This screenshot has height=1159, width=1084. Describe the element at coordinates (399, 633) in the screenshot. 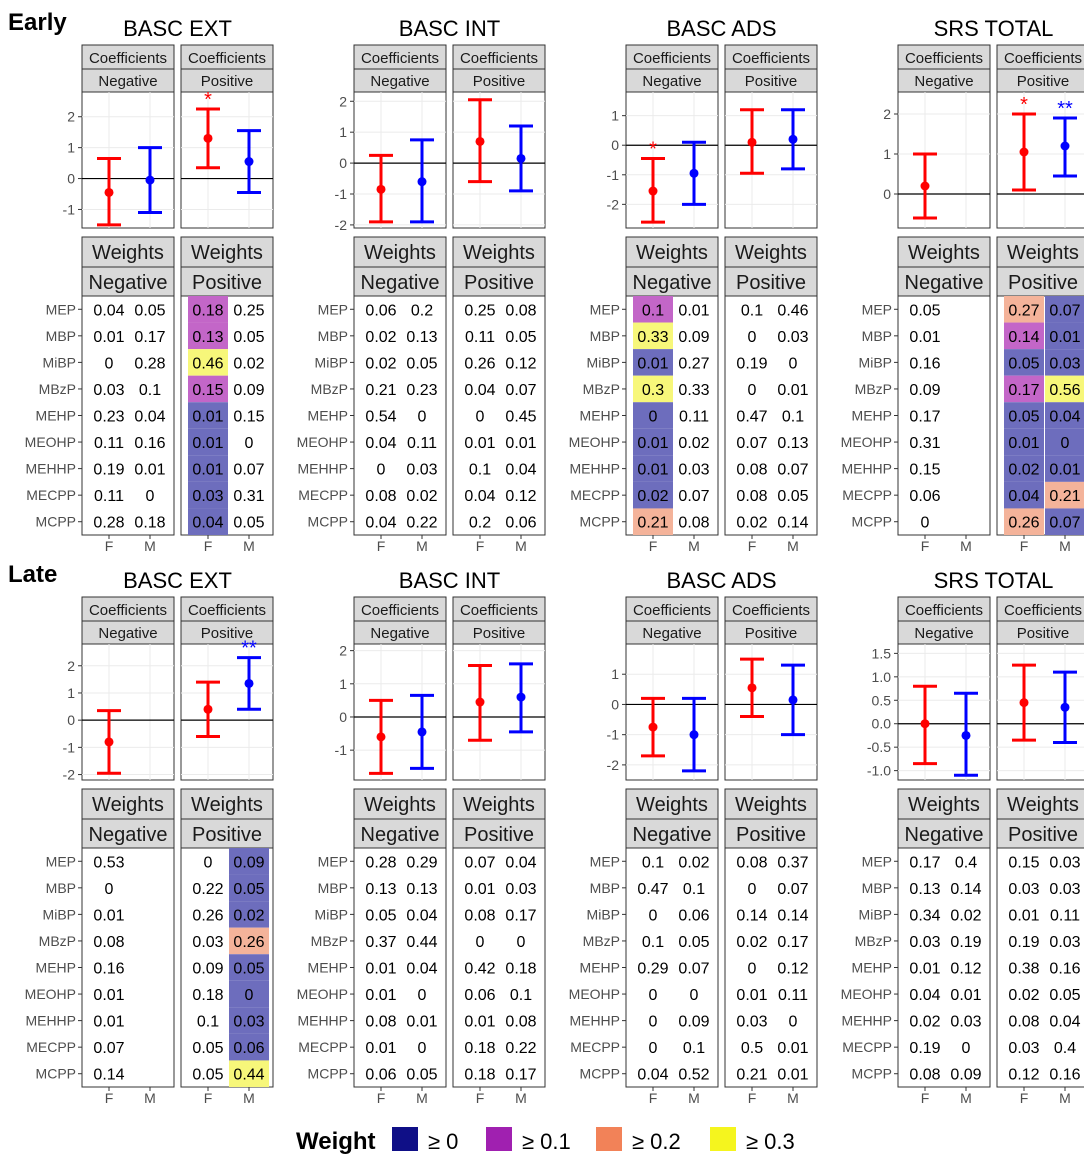

I see `coef-facet-label: Negative` at that location.